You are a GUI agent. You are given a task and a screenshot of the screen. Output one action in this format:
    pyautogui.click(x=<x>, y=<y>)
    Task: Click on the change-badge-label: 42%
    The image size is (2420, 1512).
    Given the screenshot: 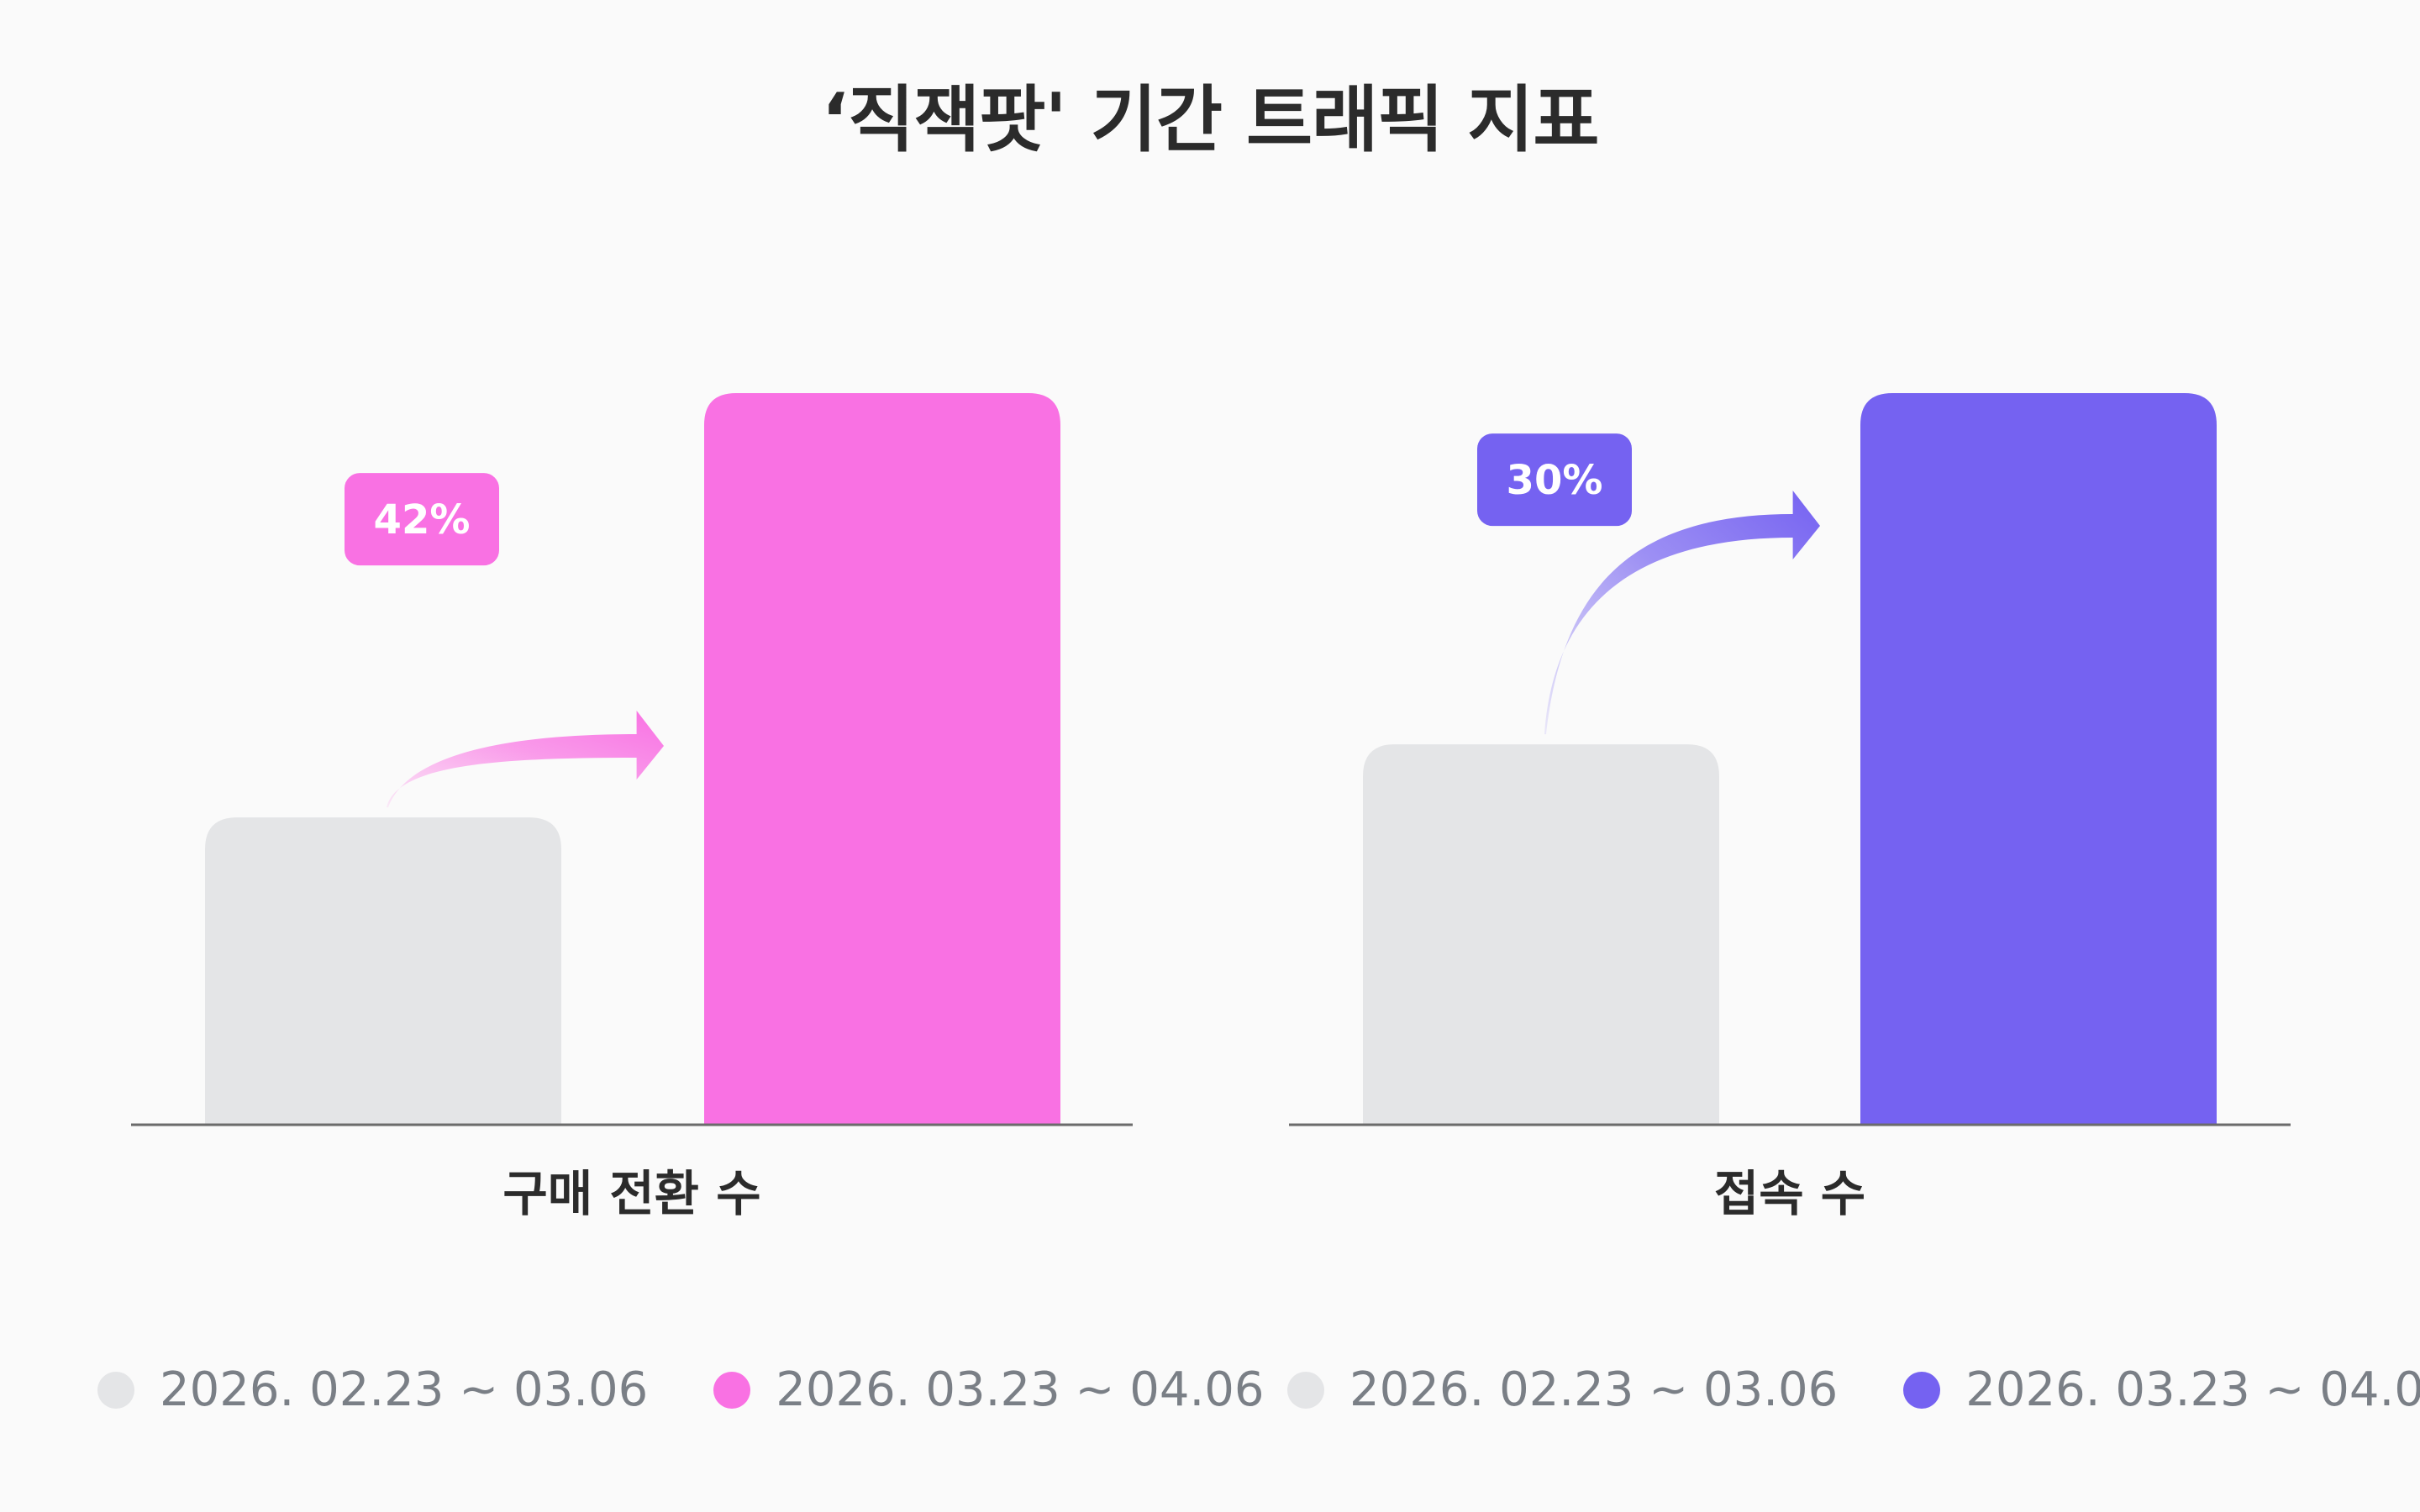 What is the action you would take?
    pyautogui.click(x=422, y=519)
    